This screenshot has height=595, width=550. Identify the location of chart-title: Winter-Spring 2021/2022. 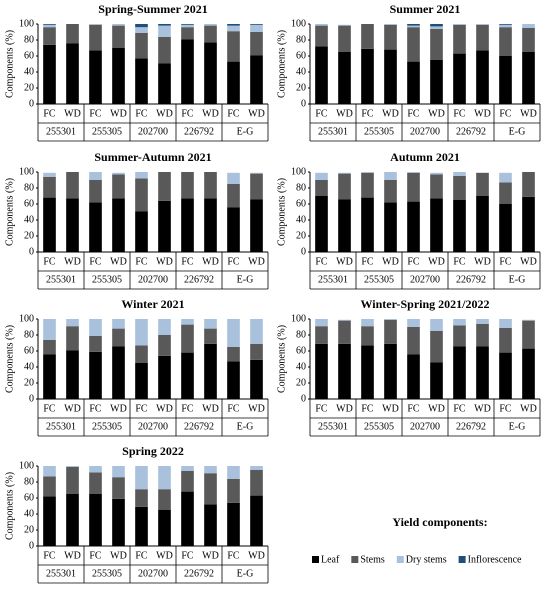
(424, 304).